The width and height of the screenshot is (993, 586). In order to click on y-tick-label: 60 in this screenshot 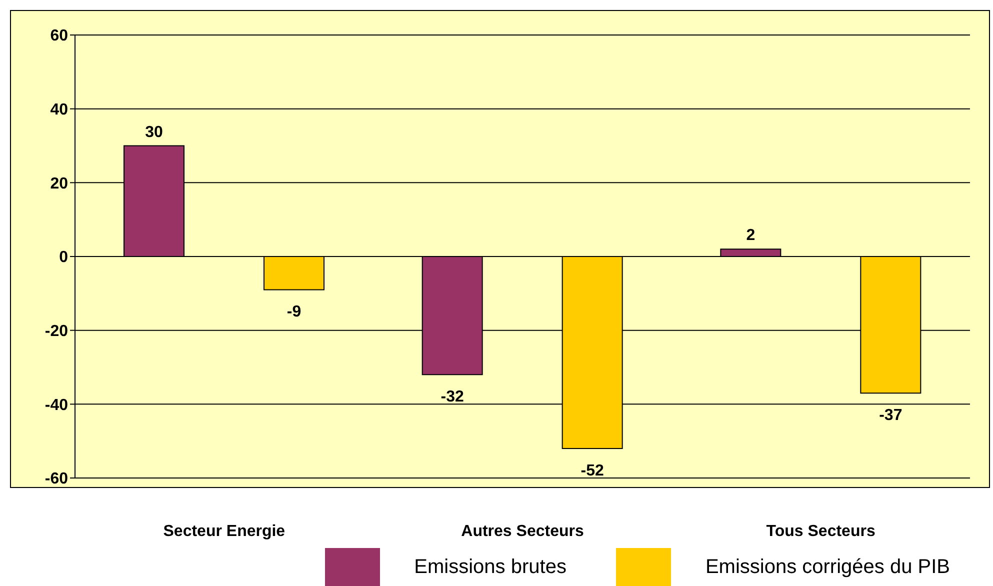, I will do `click(59, 36)`.